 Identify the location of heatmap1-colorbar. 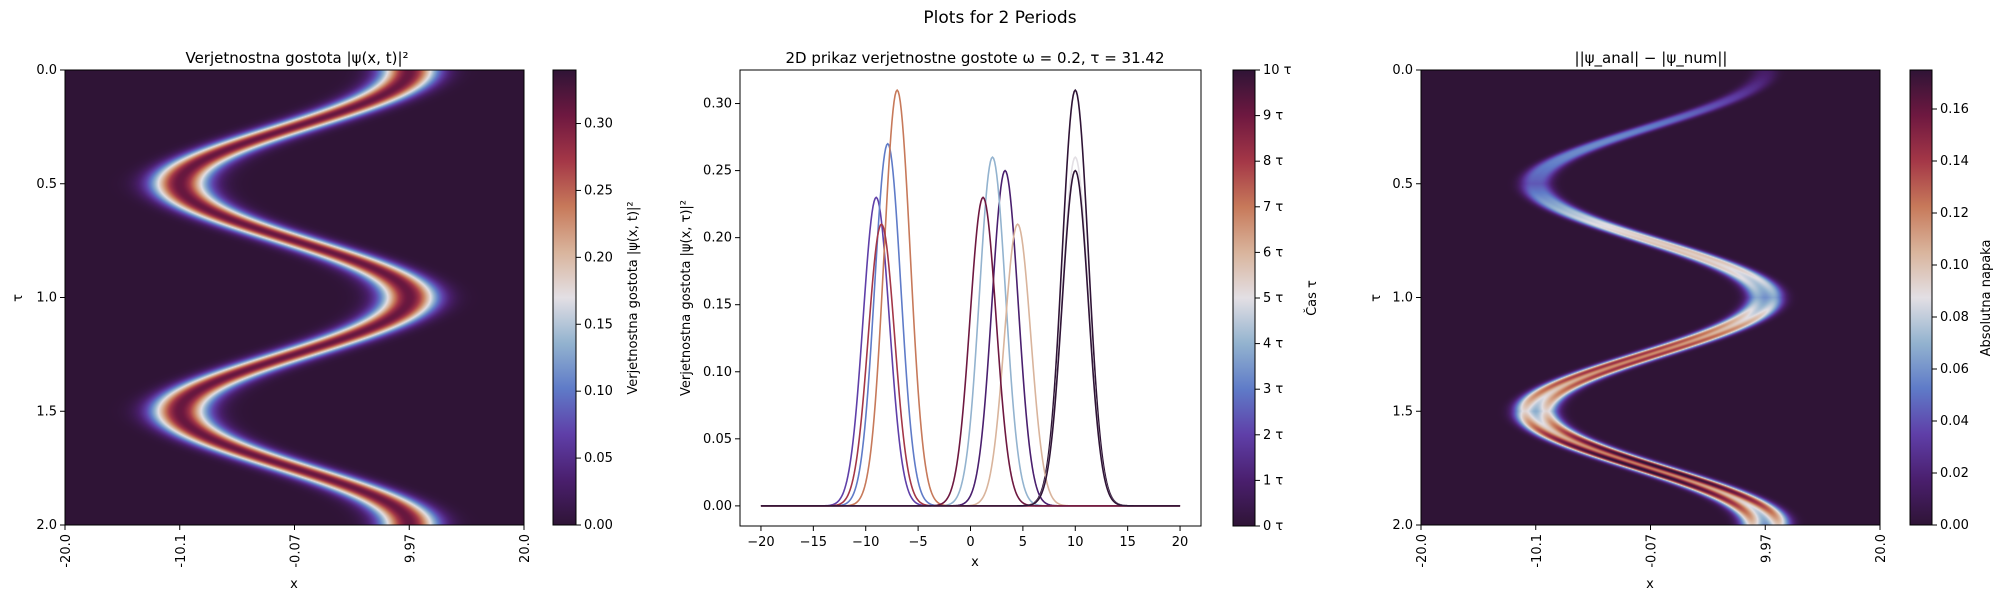
(564, 297).